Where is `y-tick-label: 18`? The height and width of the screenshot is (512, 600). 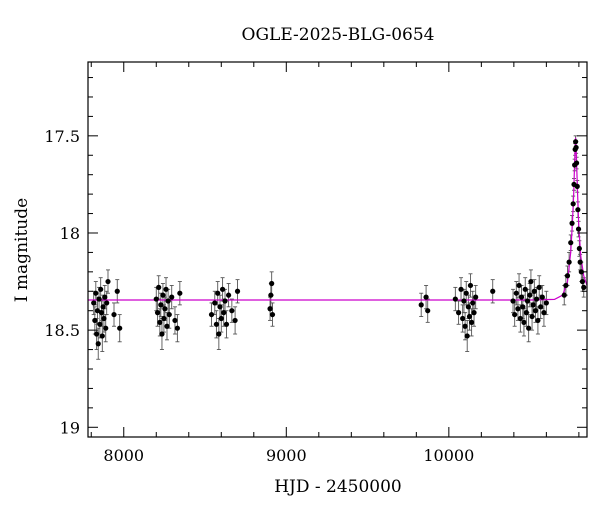 y-tick-label: 18 is located at coordinates (70, 233).